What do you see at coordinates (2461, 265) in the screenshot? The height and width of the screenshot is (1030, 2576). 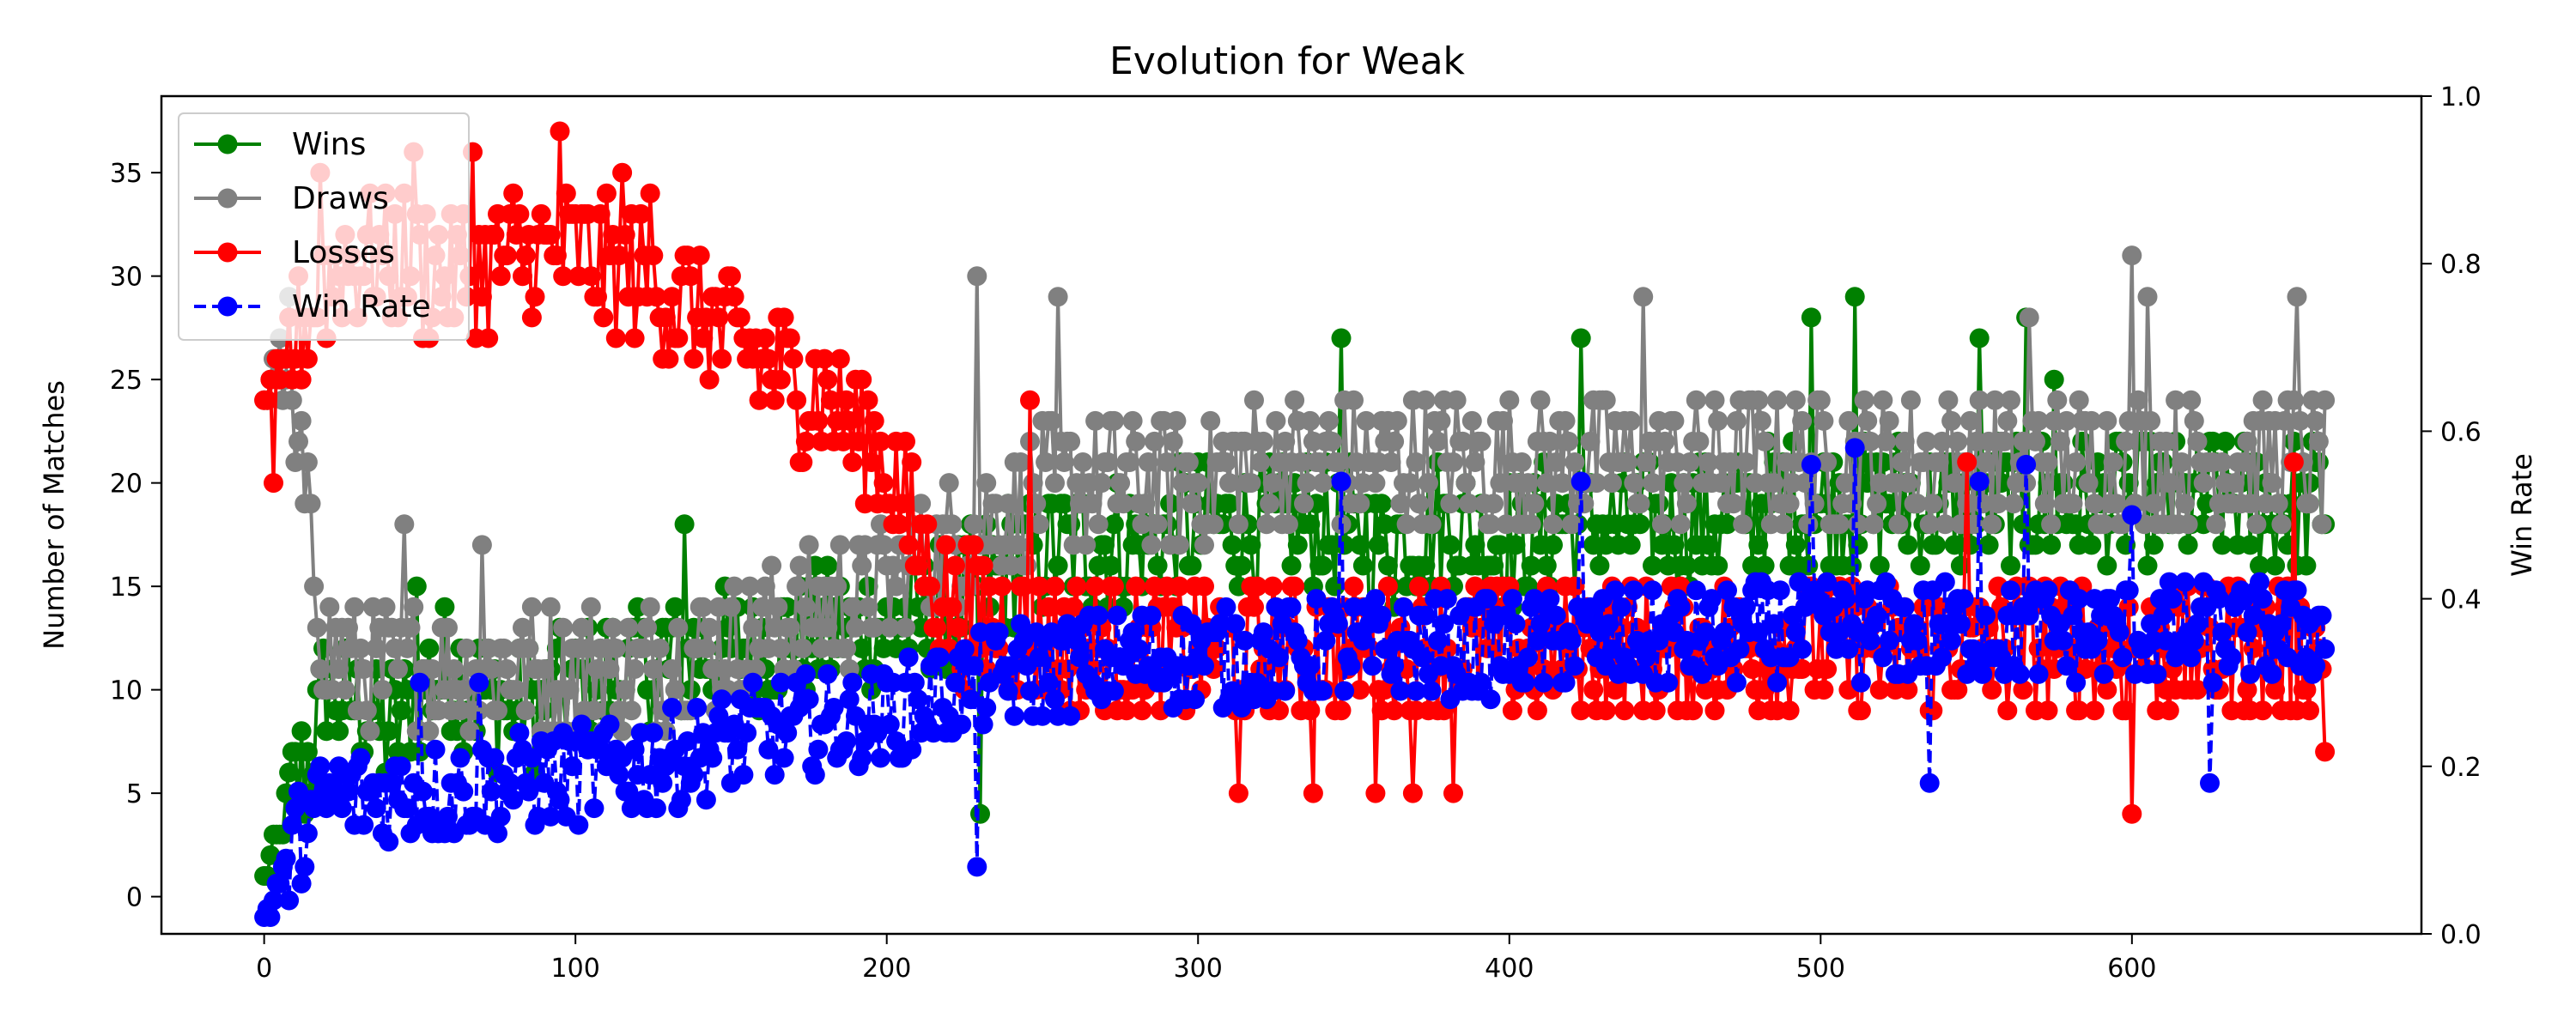 I see `y2-tick-label: 0.8` at bounding box center [2461, 265].